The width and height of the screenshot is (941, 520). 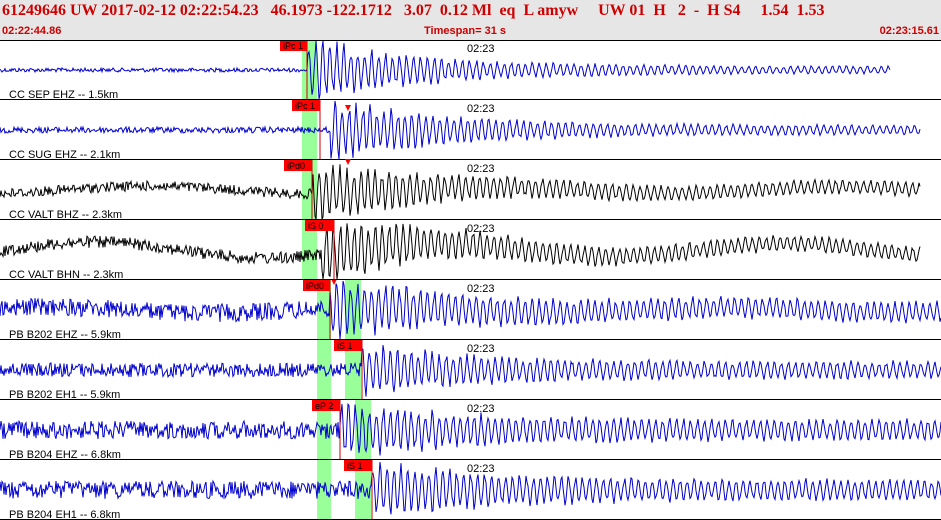 What do you see at coordinates (32, 31) in the screenshot?
I see `start-time: 02:22:44.86` at bounding box center [32, 31].